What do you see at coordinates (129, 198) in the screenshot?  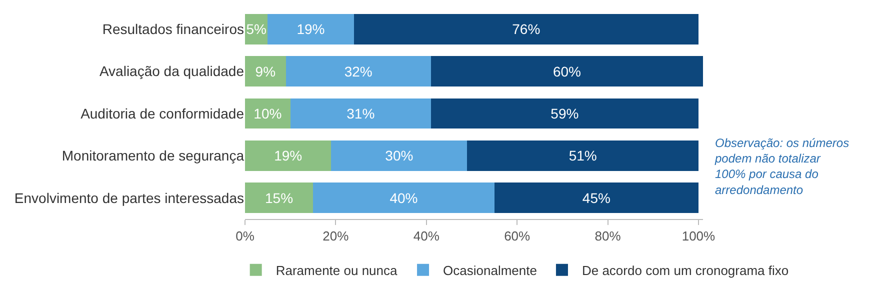 I see `y-tick-label: Envolvimento de partes interessadas` at bounding box center [129, 198].